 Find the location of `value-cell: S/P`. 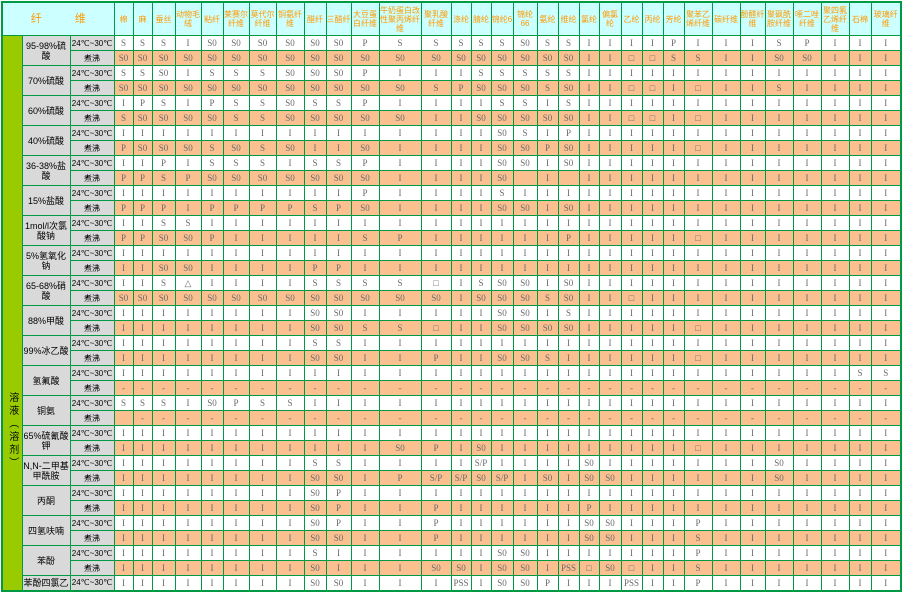

value-cell: S/P is located at coordinates (436, 478).